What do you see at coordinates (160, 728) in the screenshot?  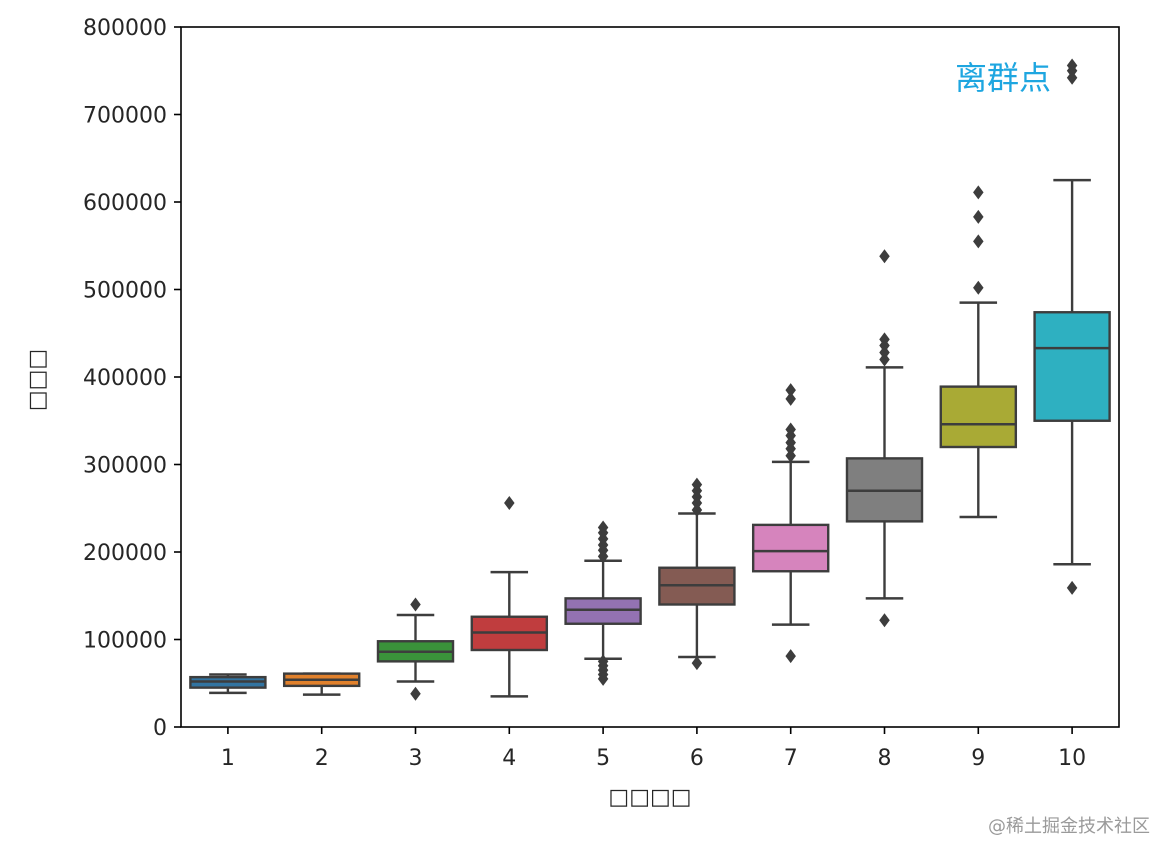 I see `y-tick-label: 0` at bounding box center [160, 728].